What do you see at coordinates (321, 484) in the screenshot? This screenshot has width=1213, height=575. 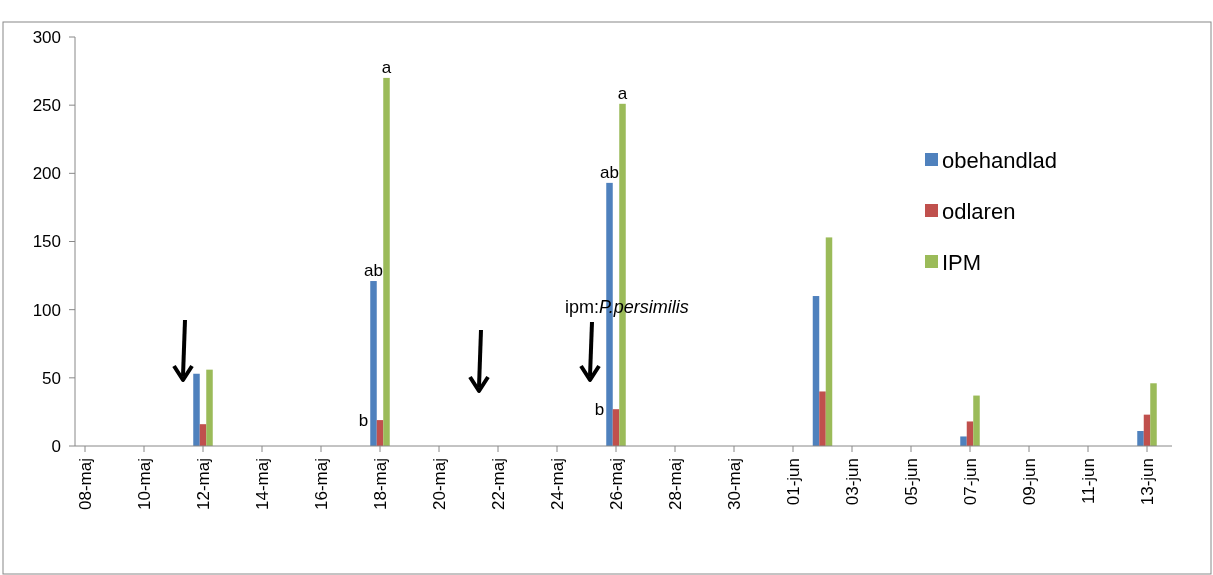 I see `x-tick-label: 16-maj` at bounding box center [321, 484].